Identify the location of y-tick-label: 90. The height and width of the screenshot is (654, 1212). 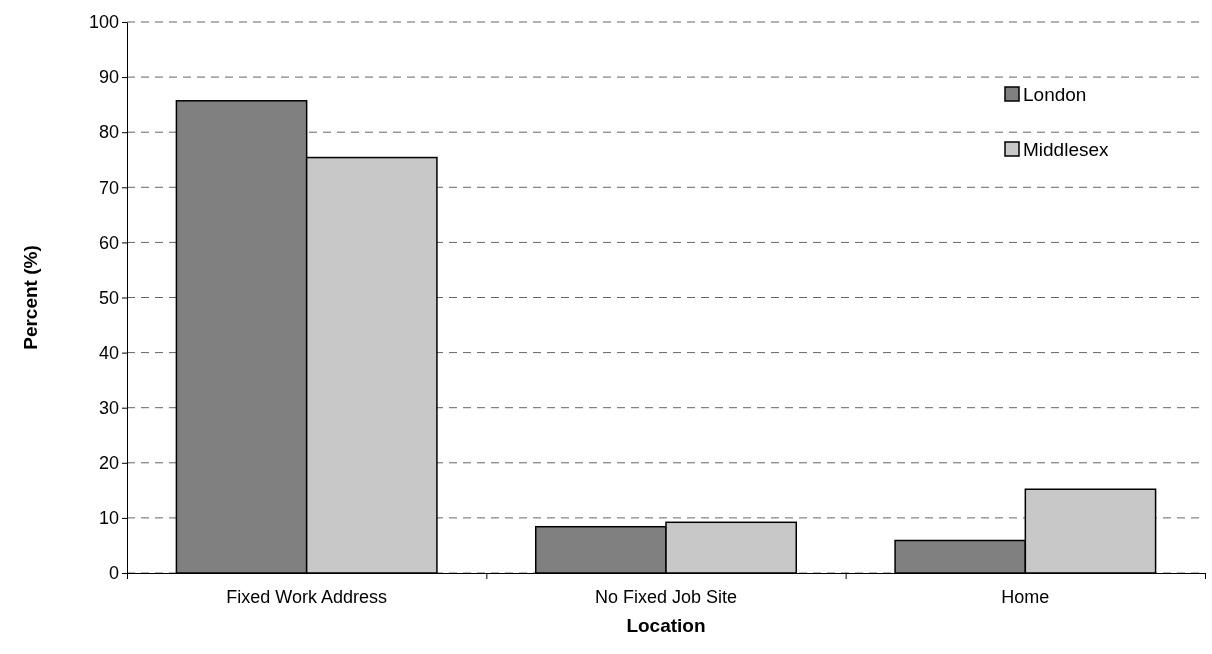
(108, 77).